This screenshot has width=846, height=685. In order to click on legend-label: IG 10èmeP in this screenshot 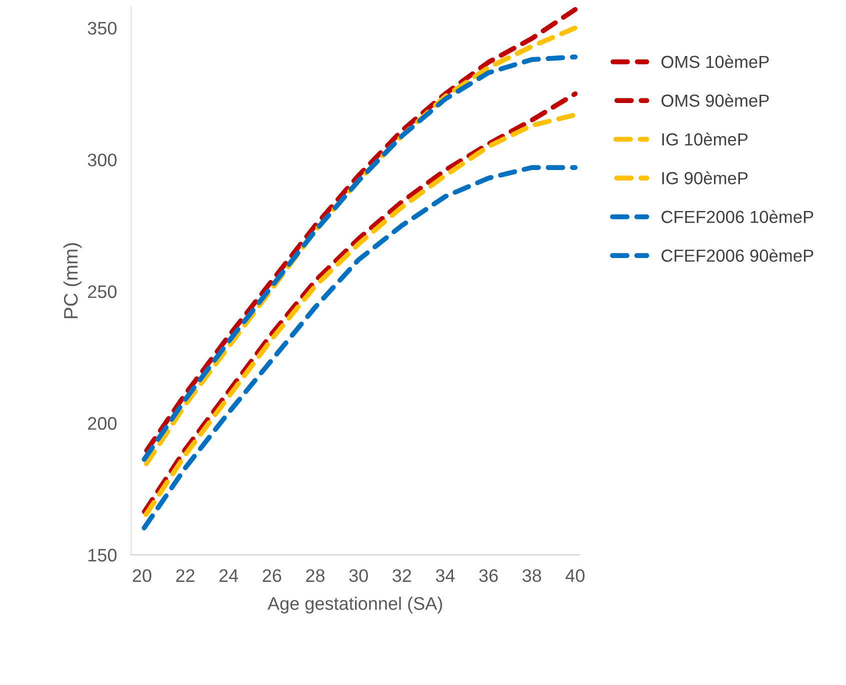, I will do `click(705, 139)`.